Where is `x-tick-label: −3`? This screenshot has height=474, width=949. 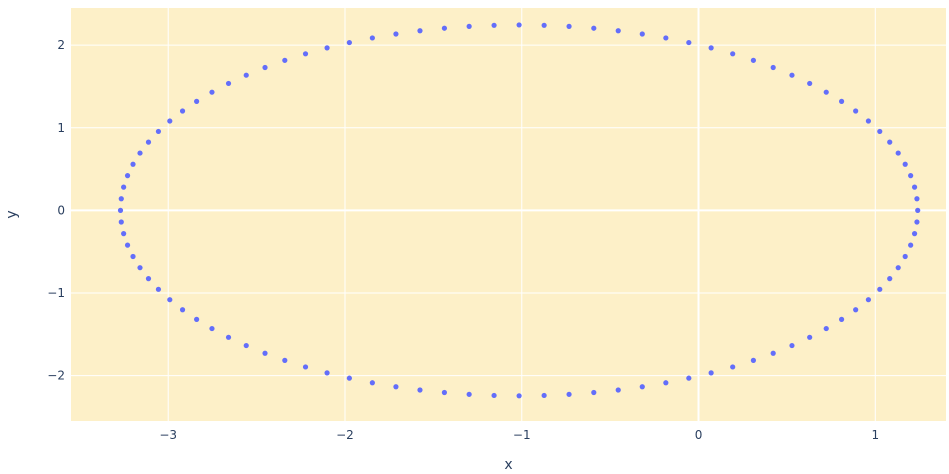 x-tick-label: −3 is located at coordinates (168, 435).